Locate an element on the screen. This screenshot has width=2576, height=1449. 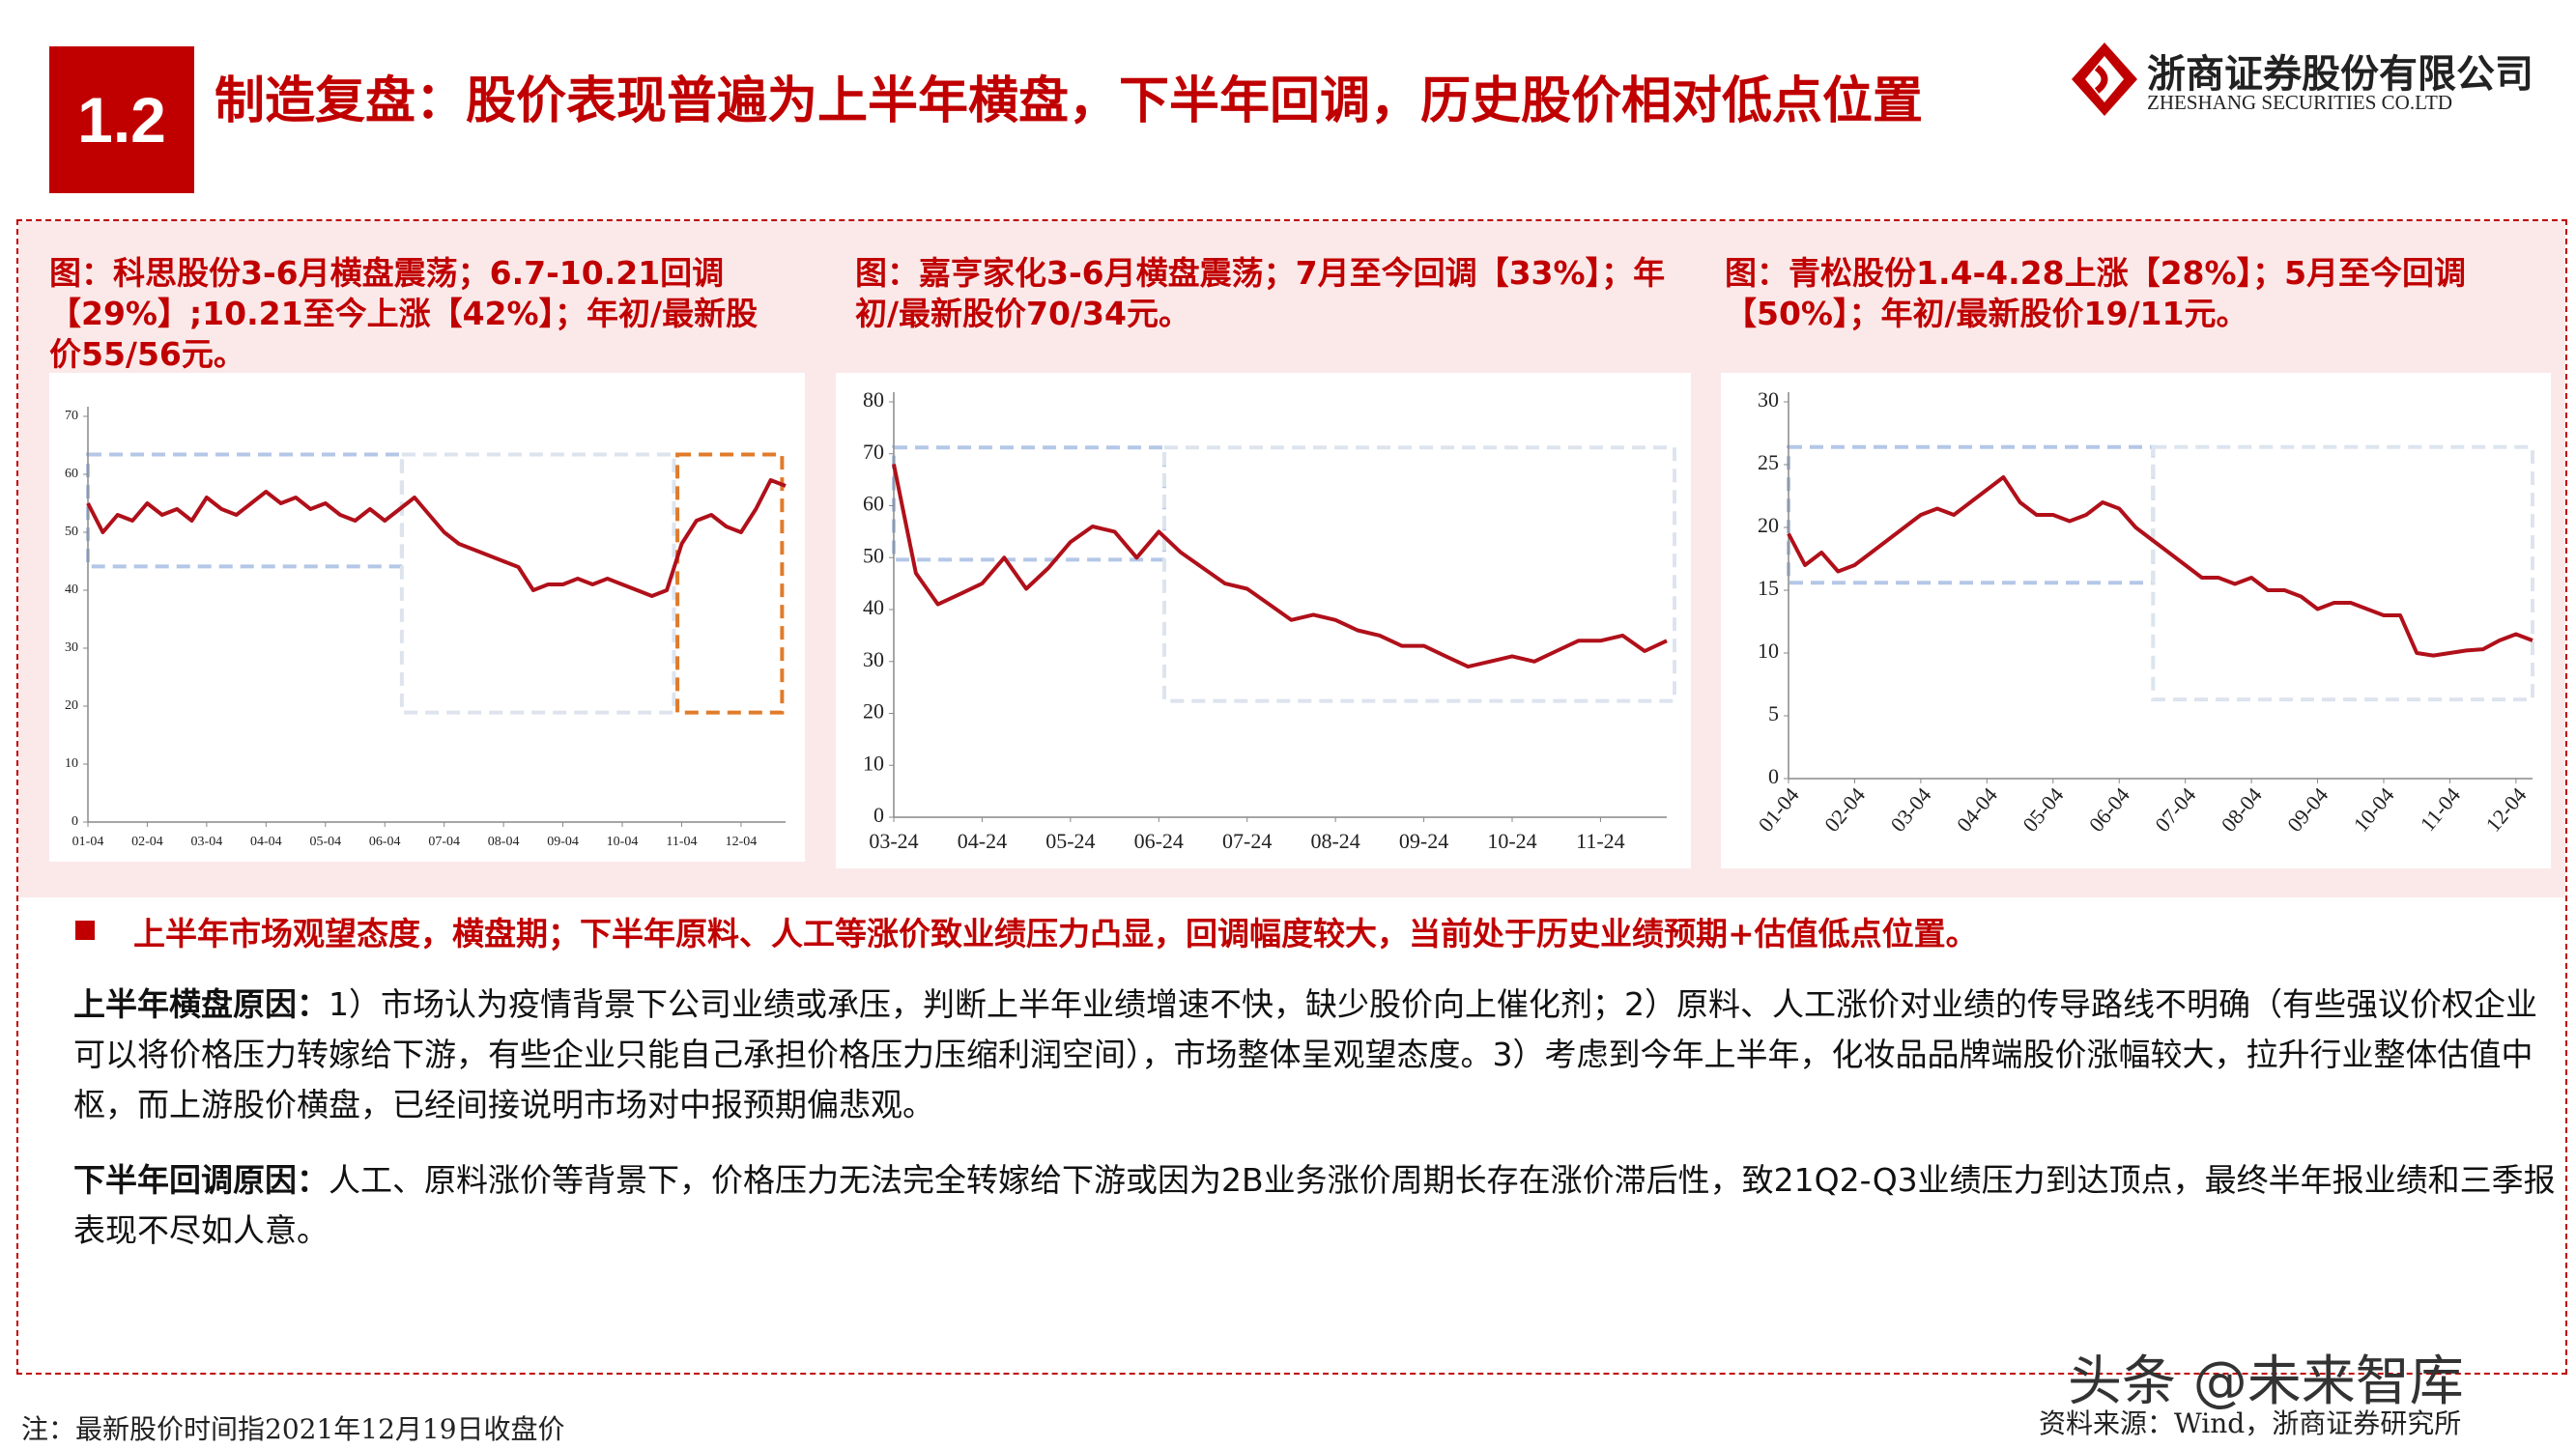
x-tick-label: 11-24 is located at coordinates (1601, 841).